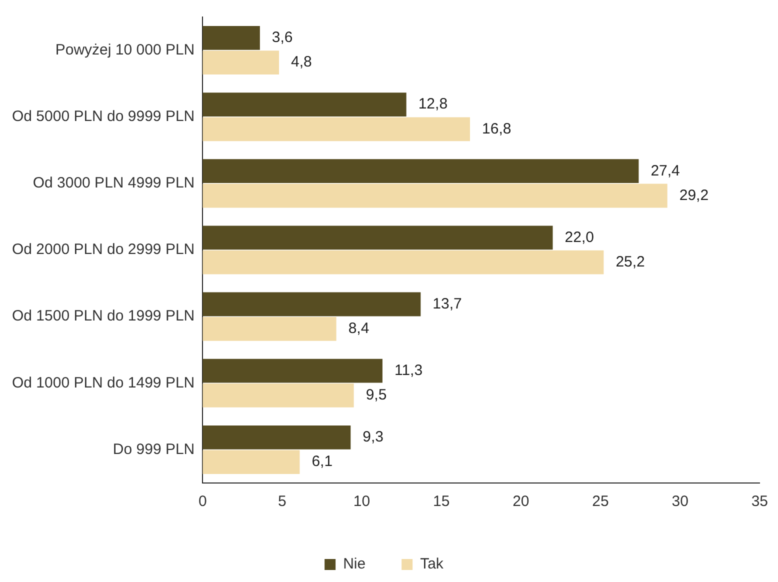 This screenshot has height=582, width=778. What do you see at coordinates (153, 449) in the screenshot?
I see `y-tick-label: Do 999 PLN` at bounding box center [153, 449].